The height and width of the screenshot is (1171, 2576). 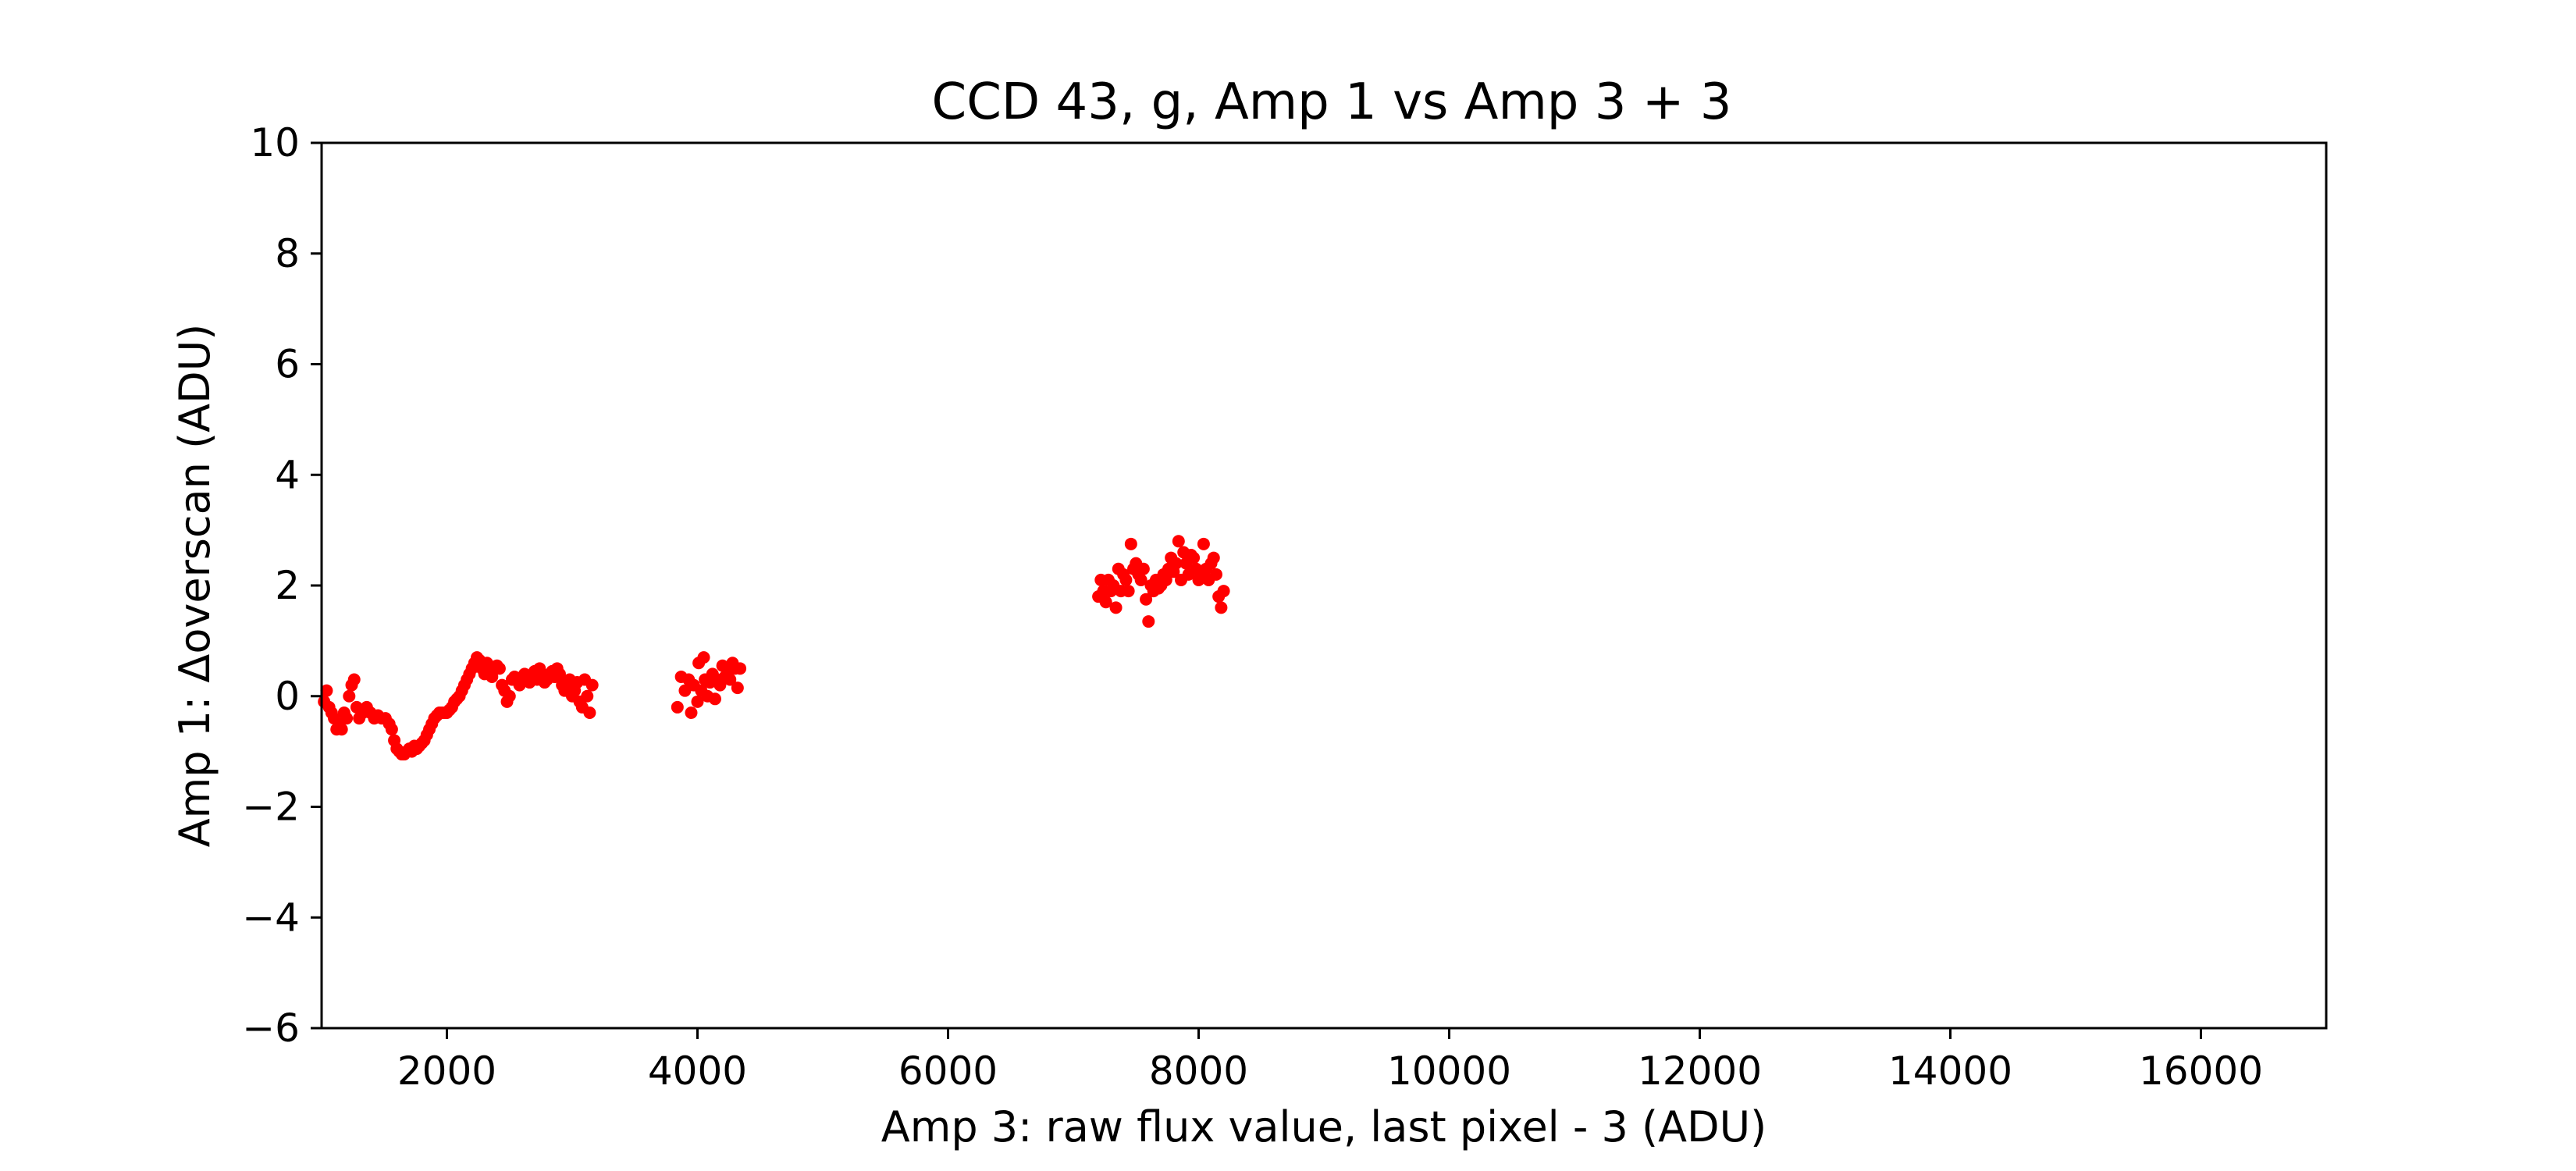 I want to click on y-tick-label: −6, so click(x=271, y=1028).